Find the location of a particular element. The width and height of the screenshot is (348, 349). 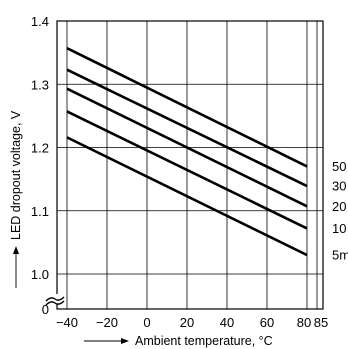

y-tick-label: 1.0 is located at coordinates (40, 274).